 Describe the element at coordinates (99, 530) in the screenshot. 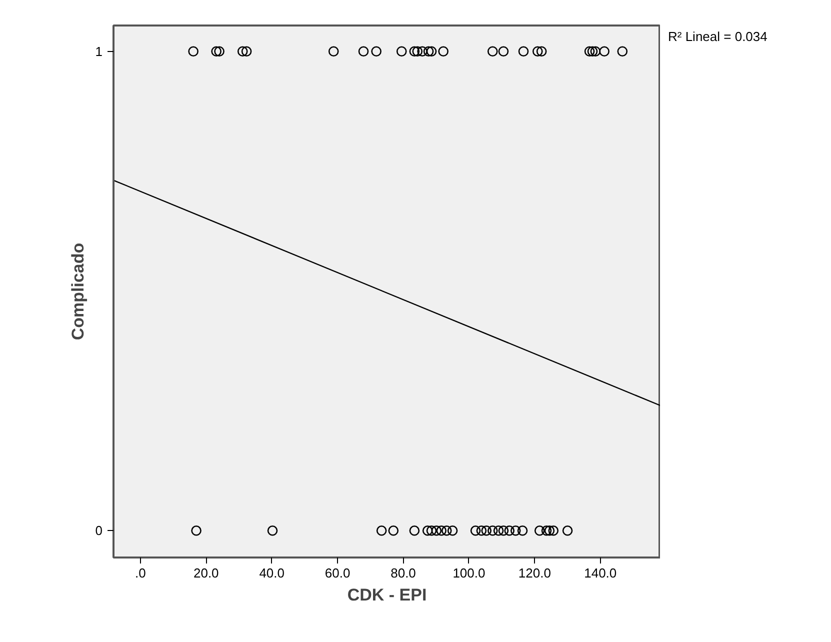

I see `y-tick-label: 0` at that location.